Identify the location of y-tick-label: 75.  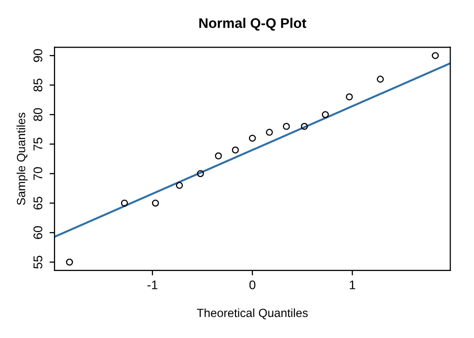
(38, 144).